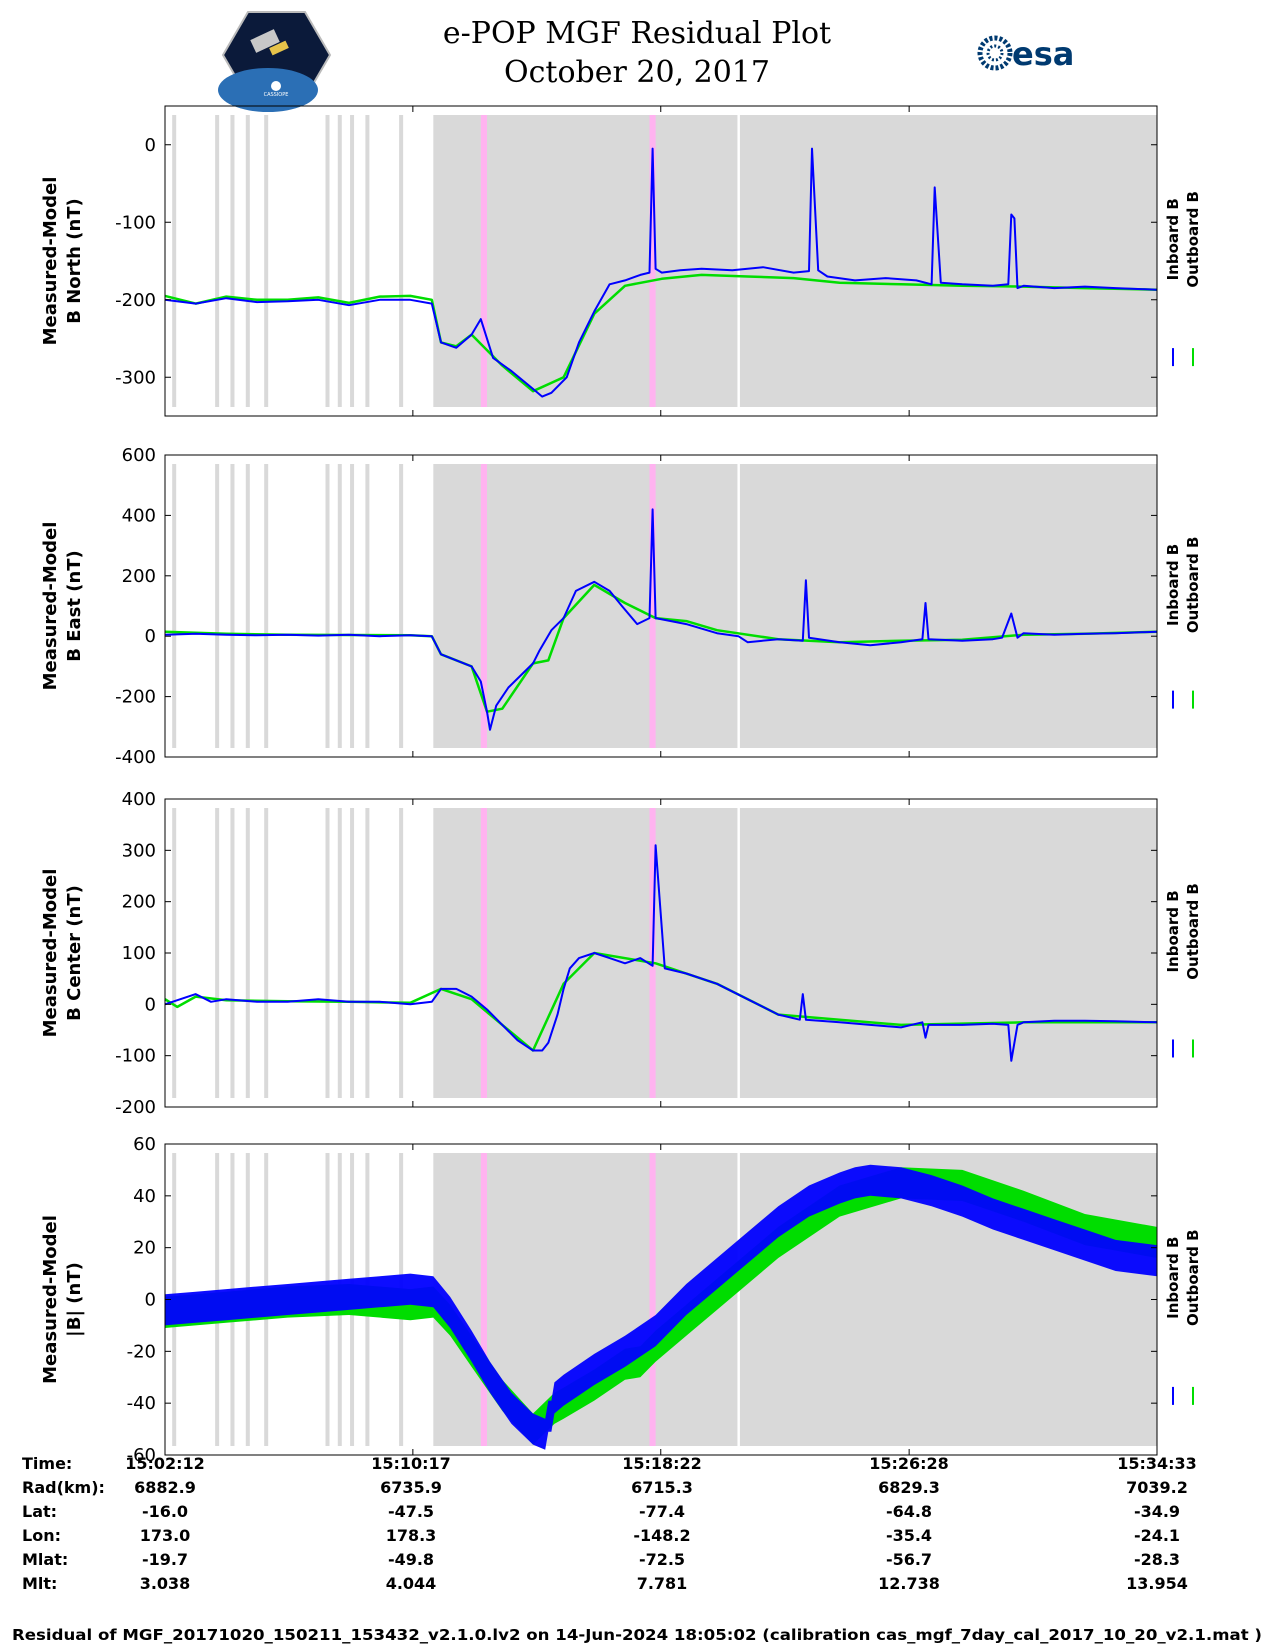 The height and width of the screenshot is (1650, 1275). I want to click on col2-mlat: -49.8, so click(411, 1559).